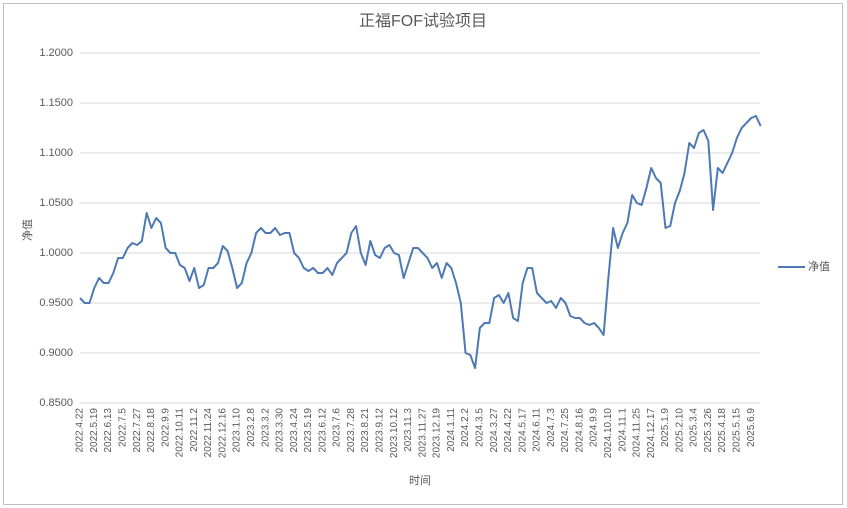 The image size is (847, 508). Describe the element at coordinates (522, 430) in the screenshot. I see `x-tick-label: 2024.5.17` at that location.